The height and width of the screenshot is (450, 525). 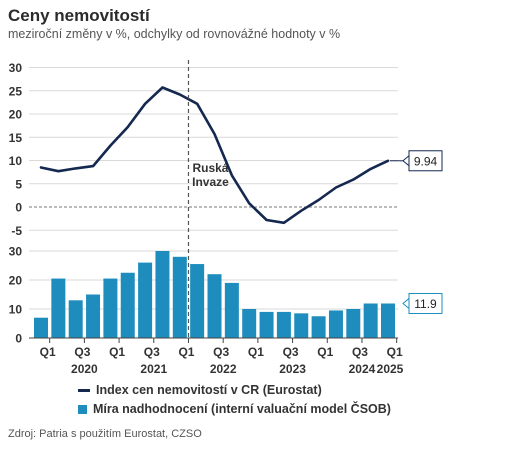 I want to click on legend-item-line: Index cen nemovitostí v CR (Eurostat), so click(x=200, y=390).